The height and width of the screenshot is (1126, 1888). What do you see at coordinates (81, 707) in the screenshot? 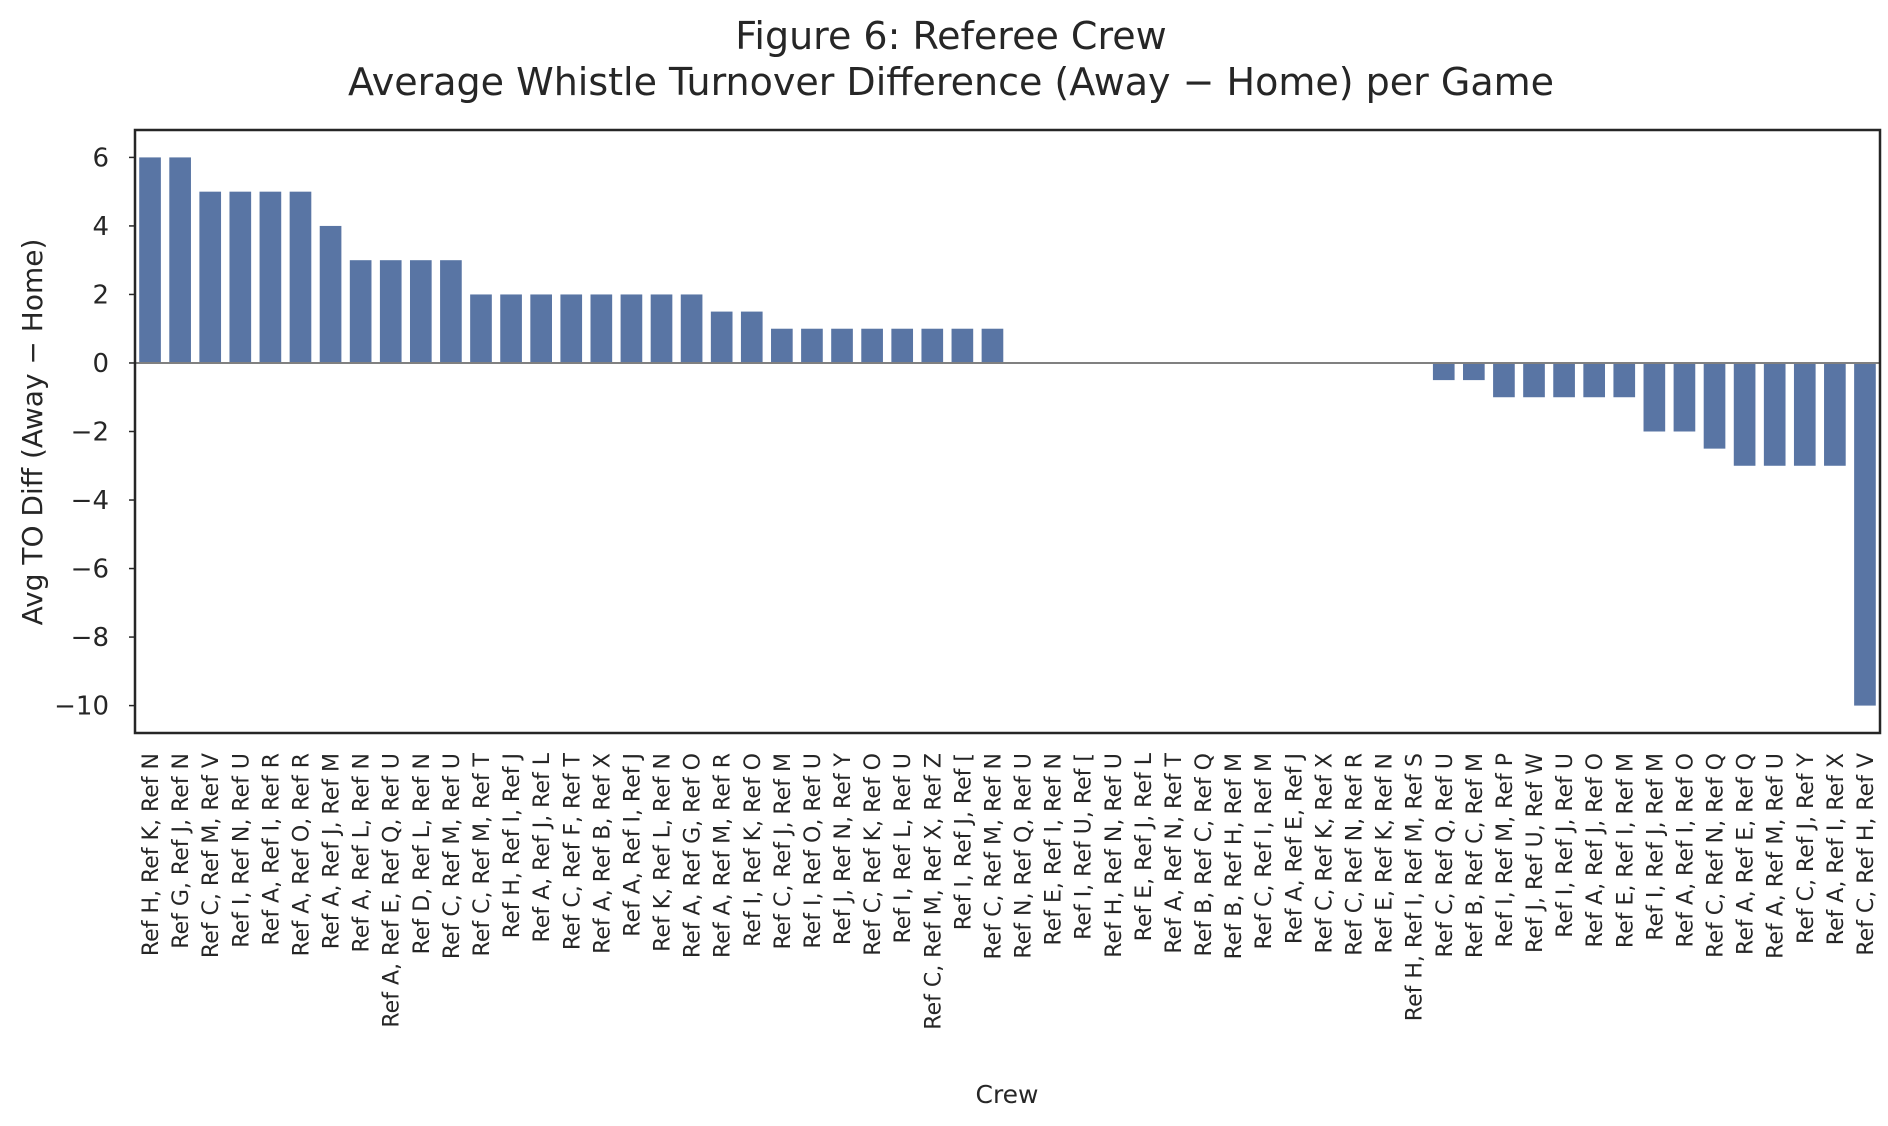
I see `y-tick-label: −10` at bounding box center [81, 707].